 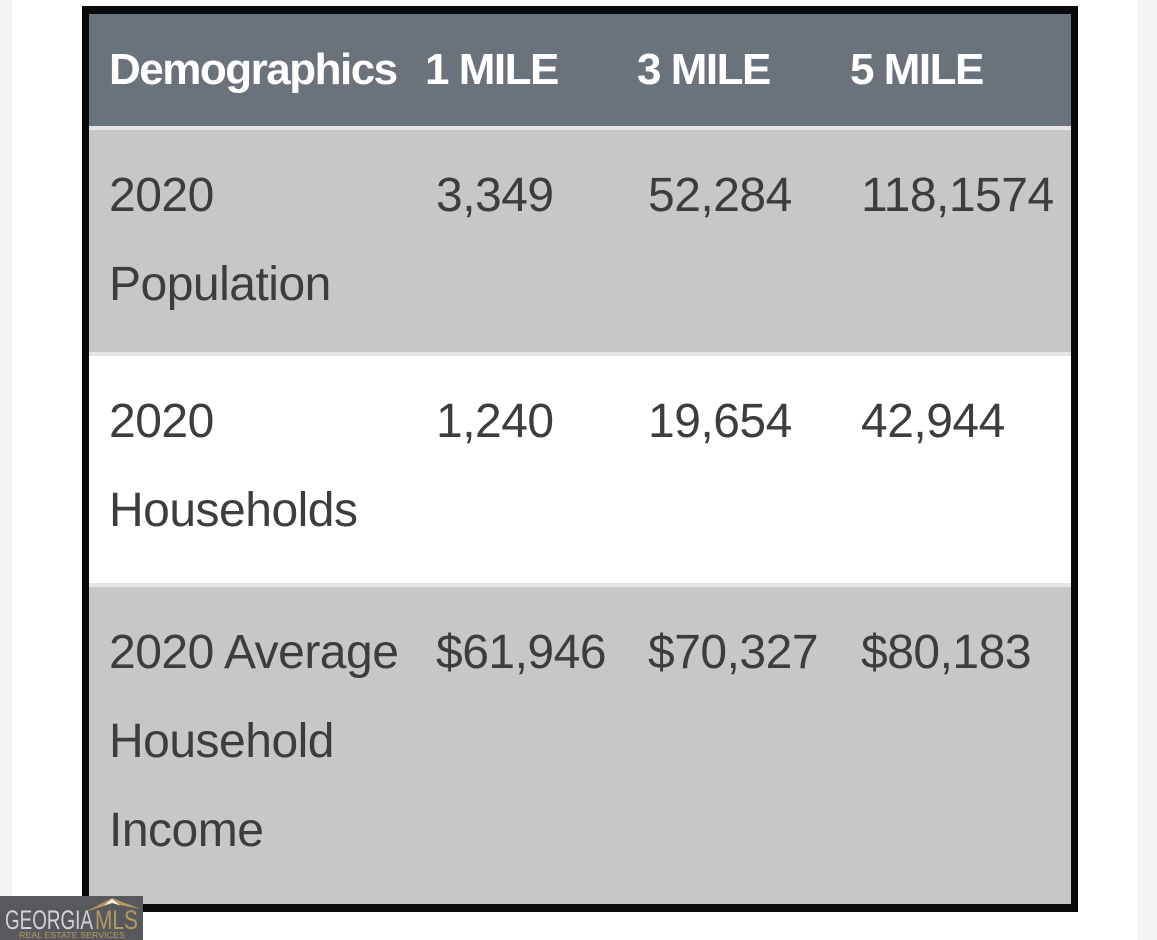 I want to click on georgia-mls-logo: GEORGIA MLS REAL ESTATE SERVICES, so click(x=71, y=918).